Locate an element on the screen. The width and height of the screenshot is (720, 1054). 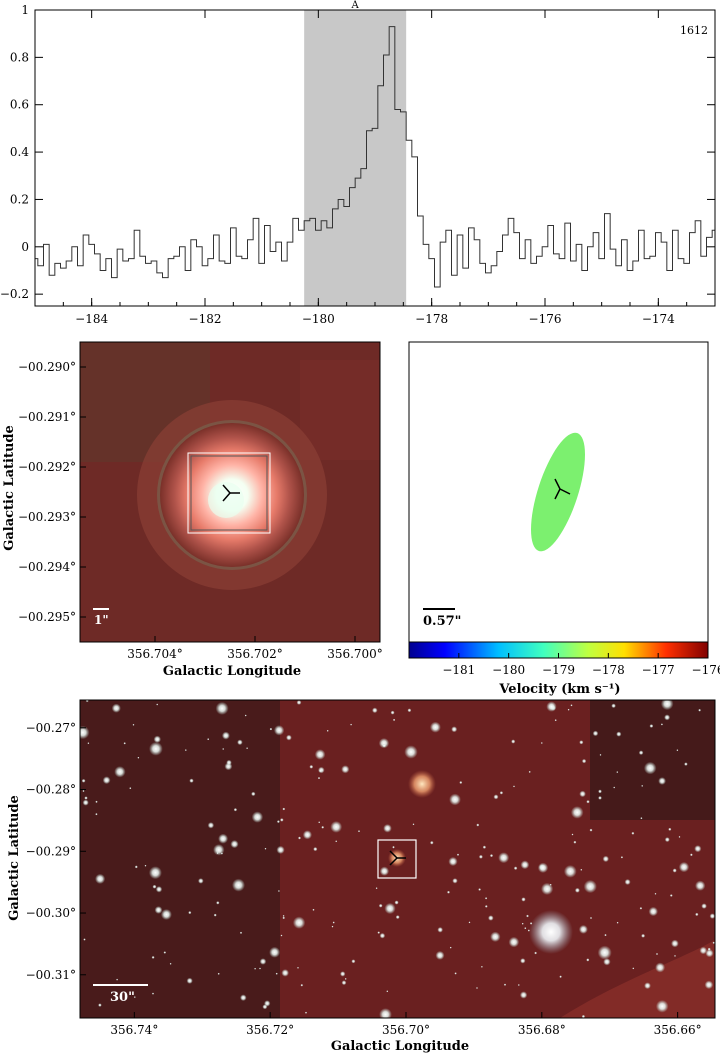
y-tick-label: 0.2 is located at coordinates (19, 199).